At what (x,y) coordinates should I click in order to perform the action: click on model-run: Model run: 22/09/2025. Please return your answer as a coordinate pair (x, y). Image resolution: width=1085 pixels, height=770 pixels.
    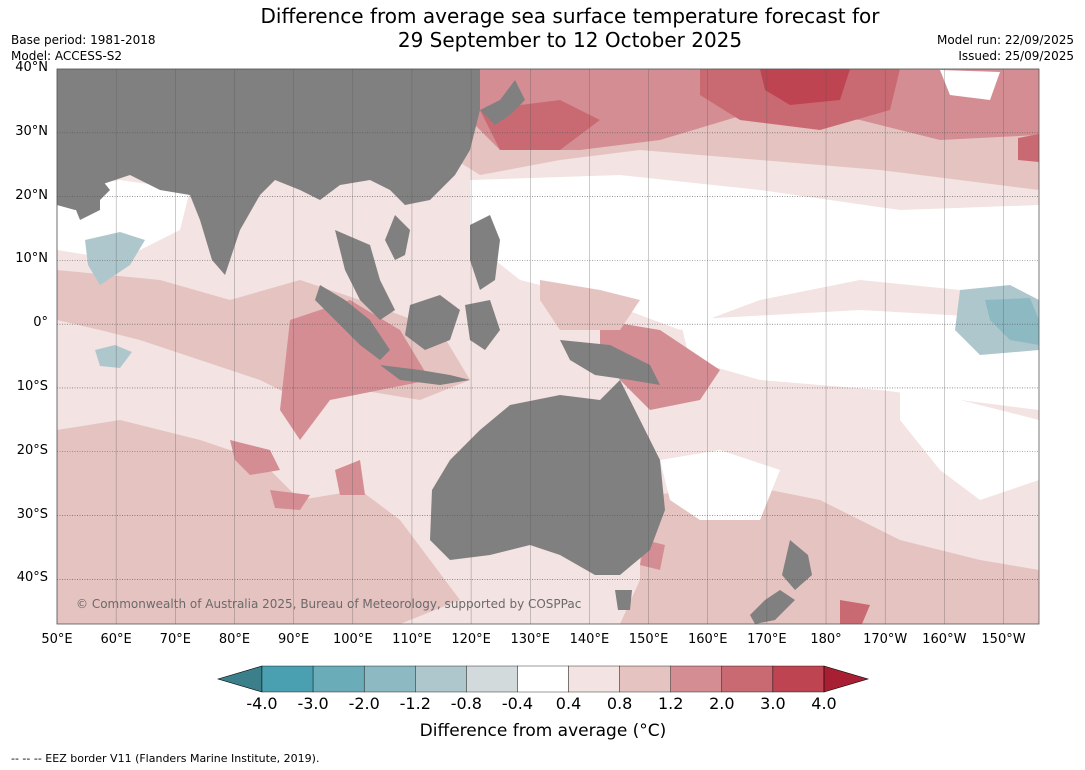
    Looking at the image, I should click on (1005, 40).